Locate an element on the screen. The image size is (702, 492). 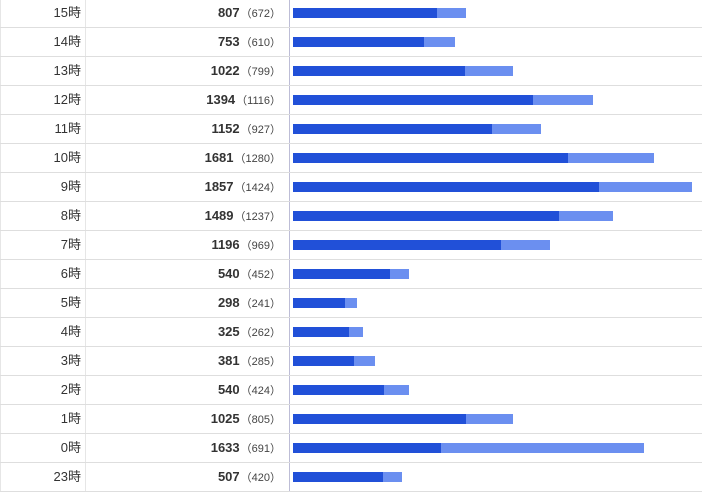
total-count: 381 is located at coordinates (228, 360).